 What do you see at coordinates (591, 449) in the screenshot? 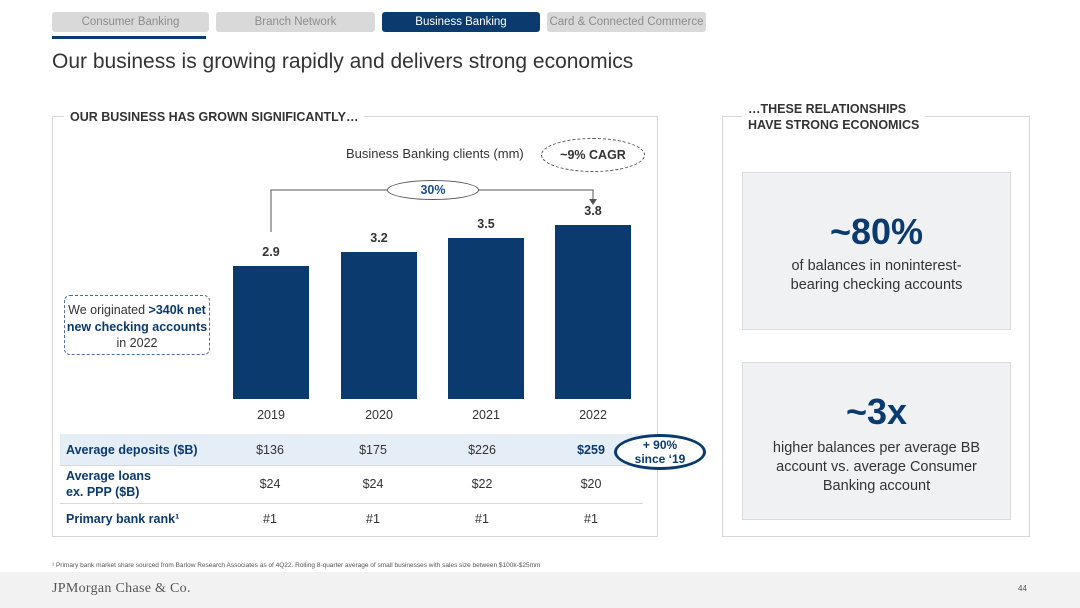
I see `table-cell: $259` at bounding box center [591, 449].